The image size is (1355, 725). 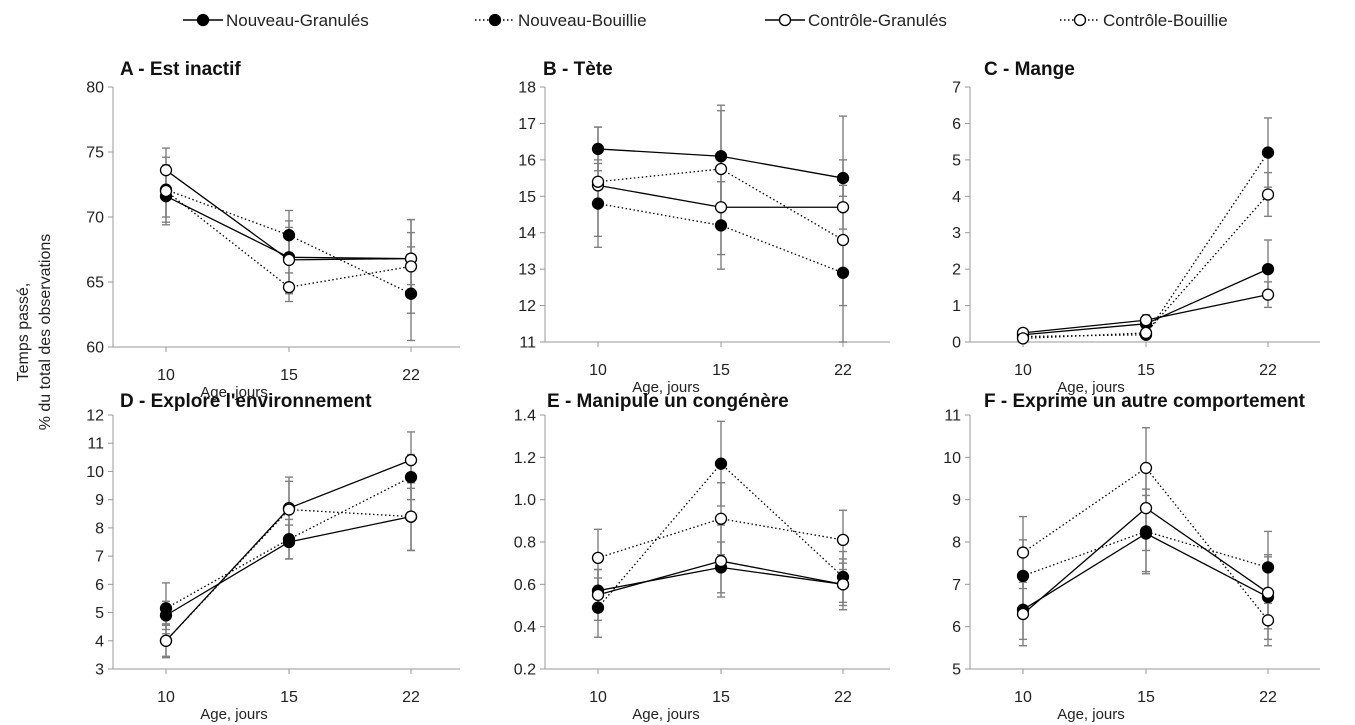 What do you see at coordinates (527, 270) in the screenshot?
I see `y-tick-label: 13` at bounding box center [527, 270].